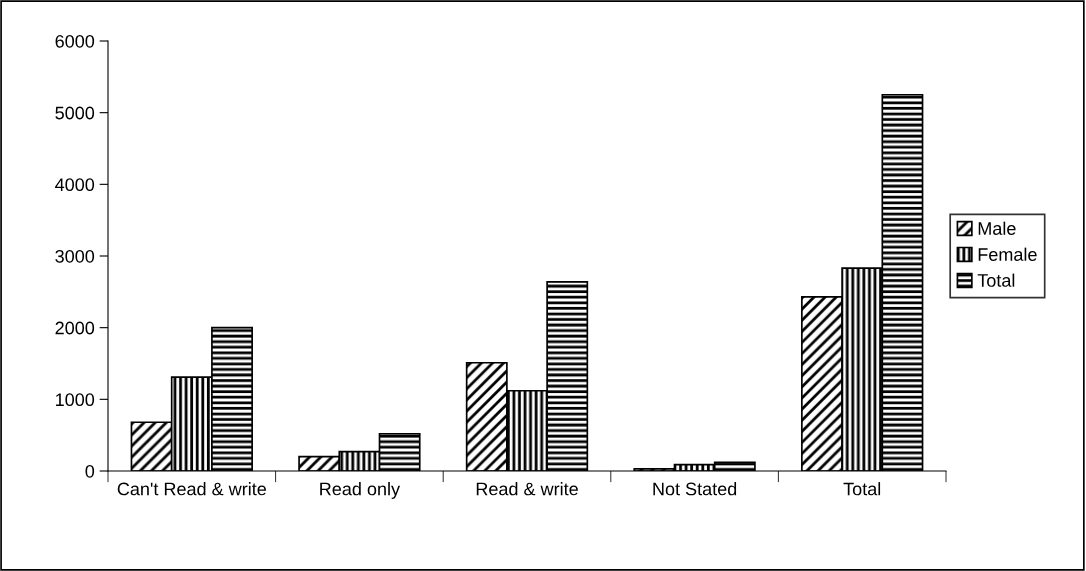 Image resolution: width=1086 pixels, height=571 pixels. Describe the element at coordinates (527, 489) in the screenshot. I see `x-tick-label: Read & write` at that location.